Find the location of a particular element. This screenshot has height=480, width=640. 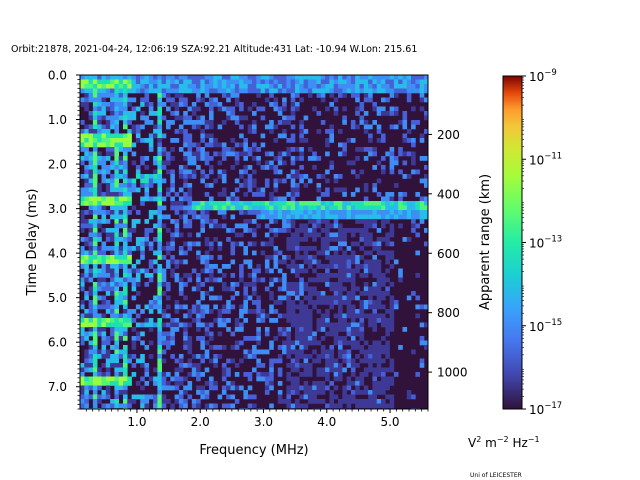

y-tick-label: 1.0 is located at coordinates (57, 120).